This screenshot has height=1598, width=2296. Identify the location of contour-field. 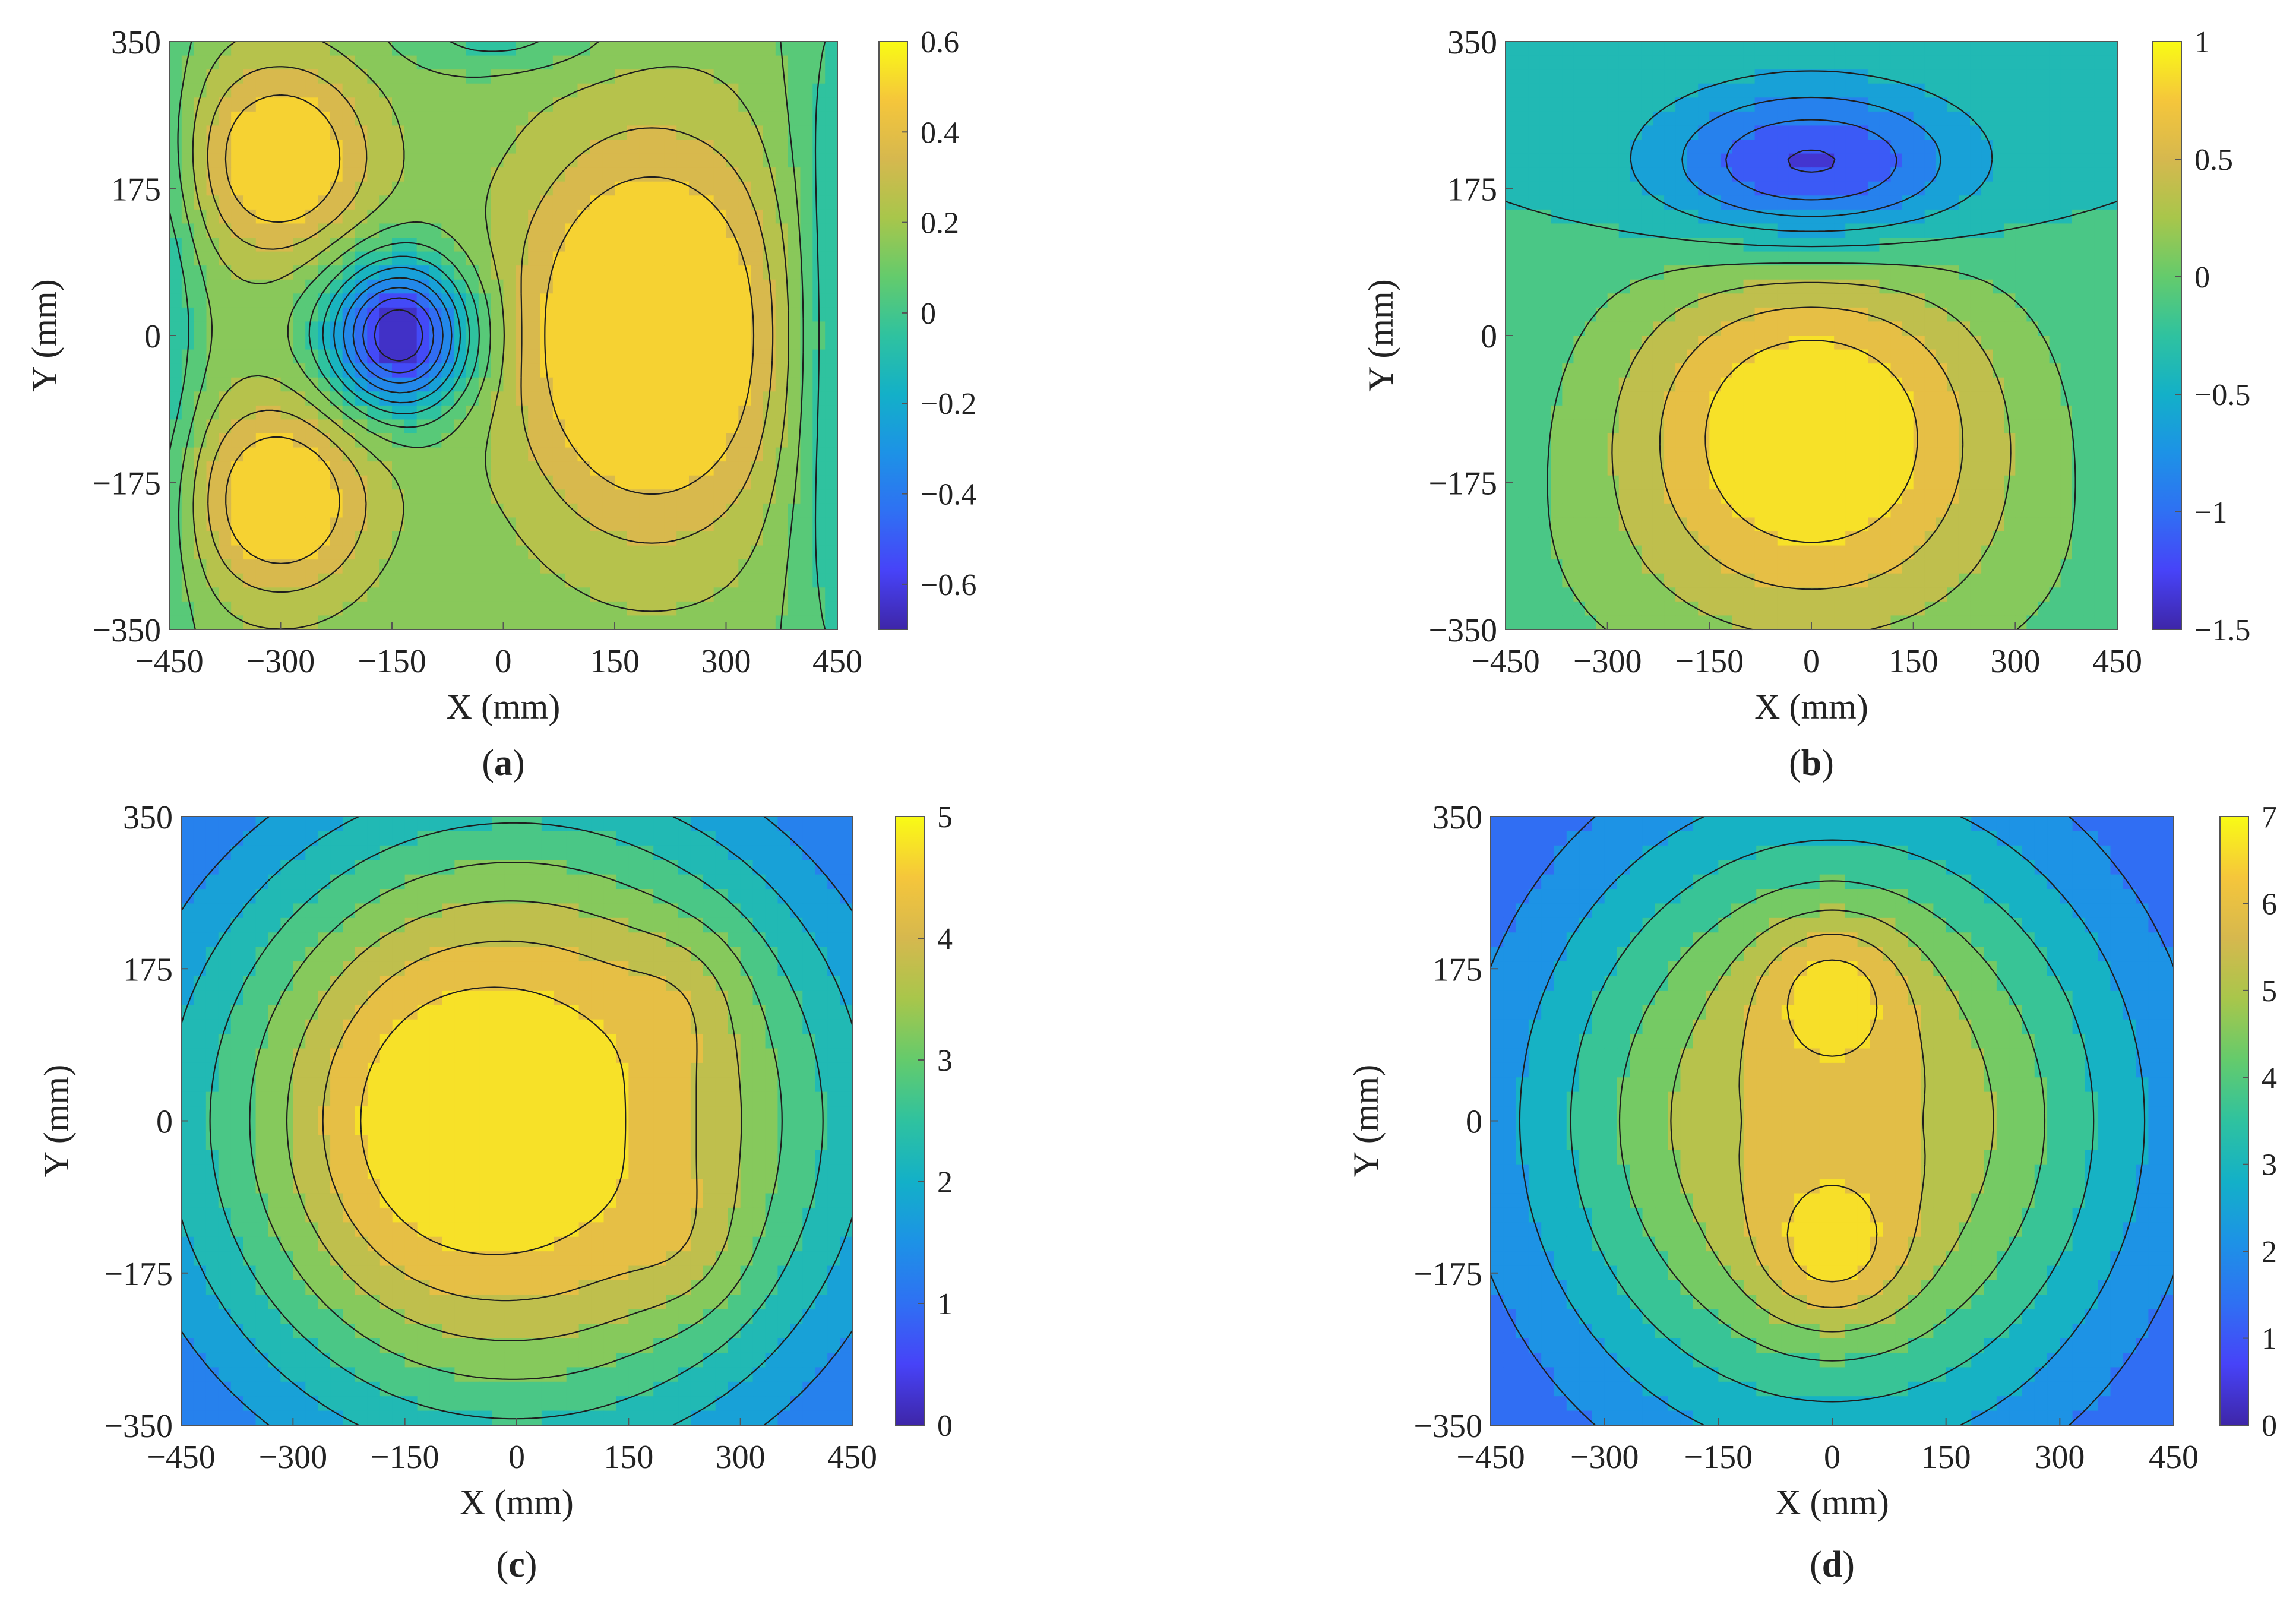
(503, 336).